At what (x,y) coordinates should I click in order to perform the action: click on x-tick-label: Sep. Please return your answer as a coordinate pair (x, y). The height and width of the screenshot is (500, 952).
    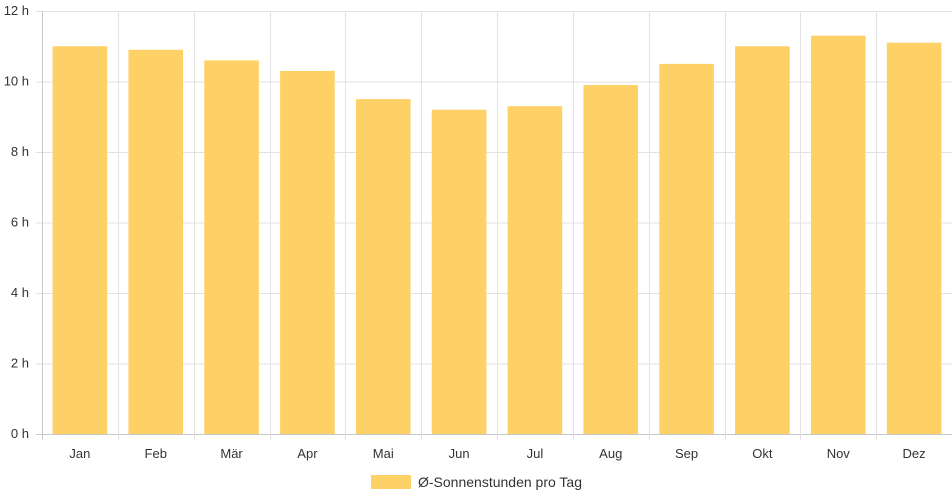
    Looking at the image, I should click on (686, 453).